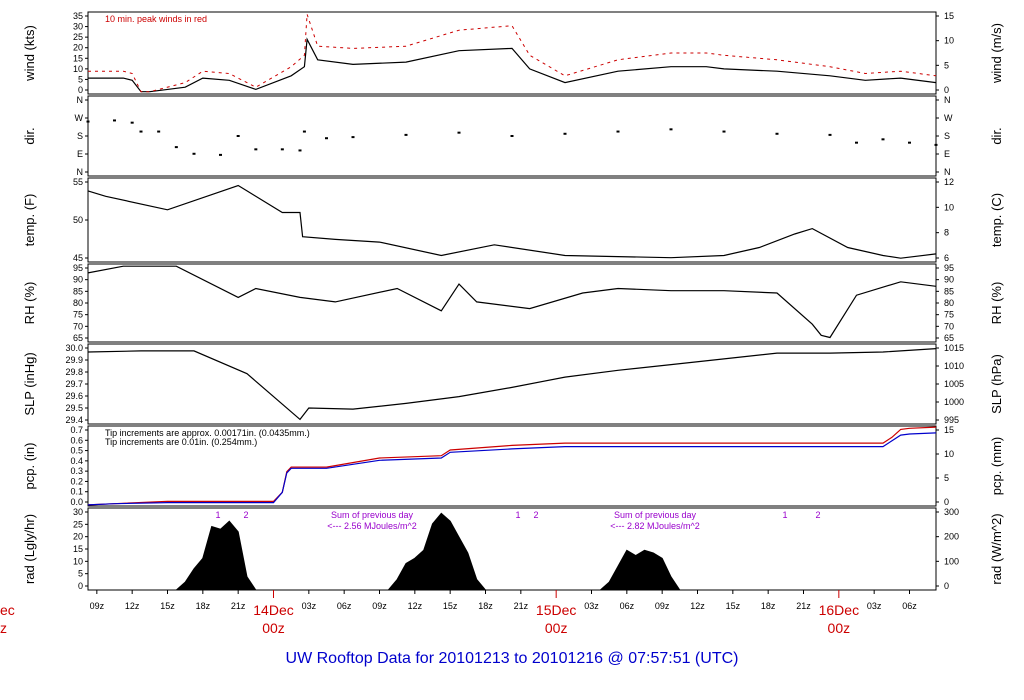  What do you see at coordinates (80, 154) in the screenshot?
I see `dir-left-tick-label: E` at bounding box center [80, 154].